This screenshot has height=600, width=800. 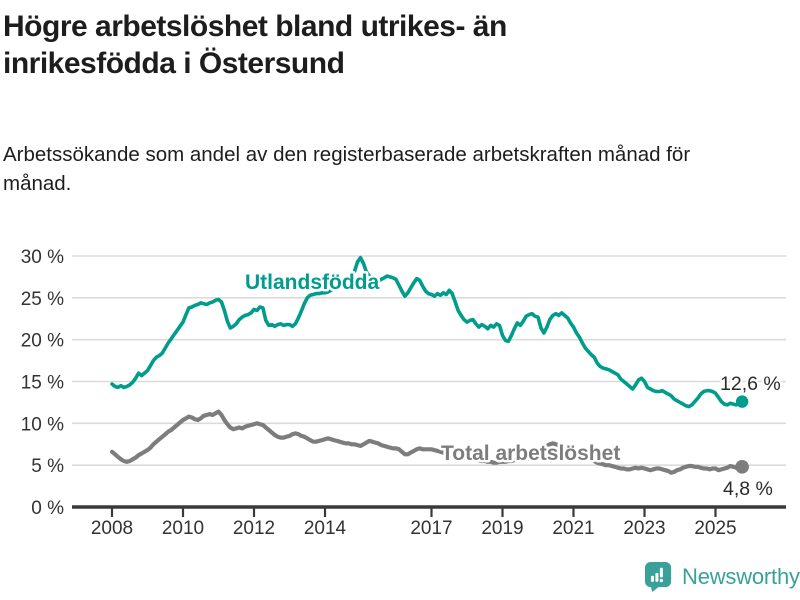 What do you see at coordinates (431, 528) in the screenshot?
I see `x-axis-label-2017: 2017` at bounding box center [431, 528].